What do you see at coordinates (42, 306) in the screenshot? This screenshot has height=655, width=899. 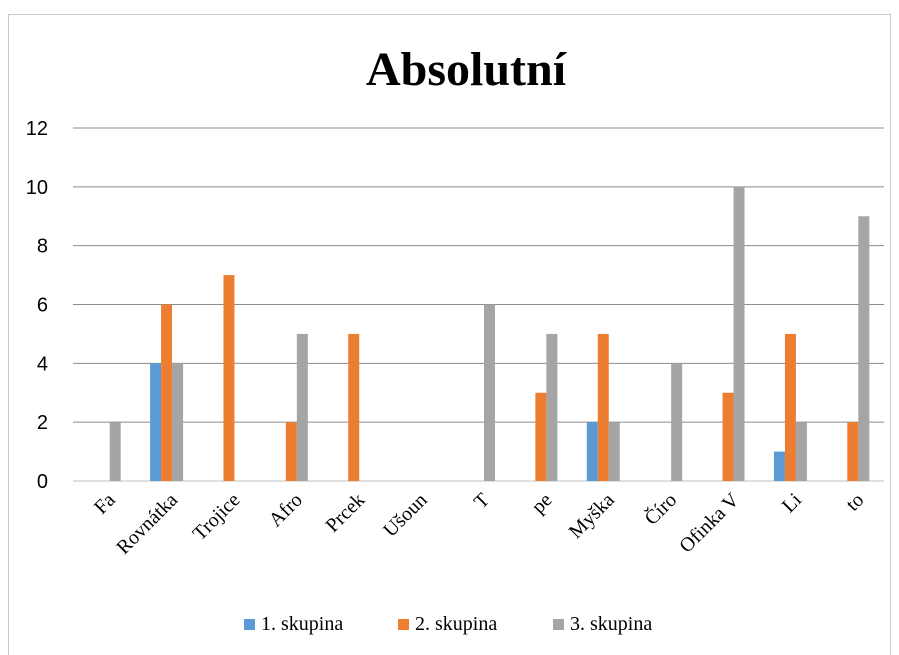 I see `y-tick-label: 6` at bounding box center [42, 306].